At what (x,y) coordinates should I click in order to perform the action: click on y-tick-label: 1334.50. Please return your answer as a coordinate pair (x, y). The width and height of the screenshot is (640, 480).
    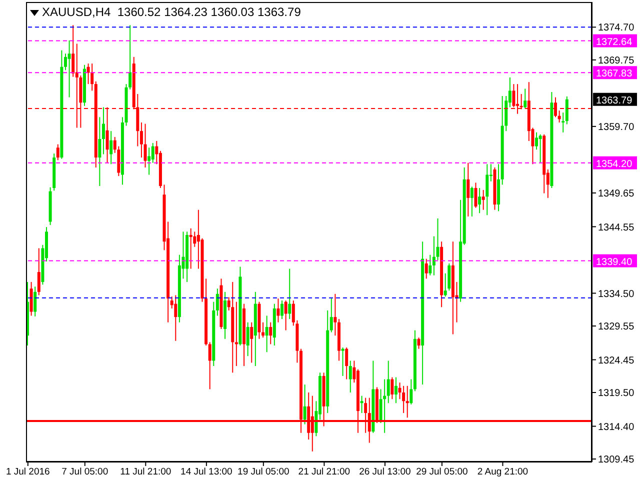
    Looking at the image, I should click on (616, 294).